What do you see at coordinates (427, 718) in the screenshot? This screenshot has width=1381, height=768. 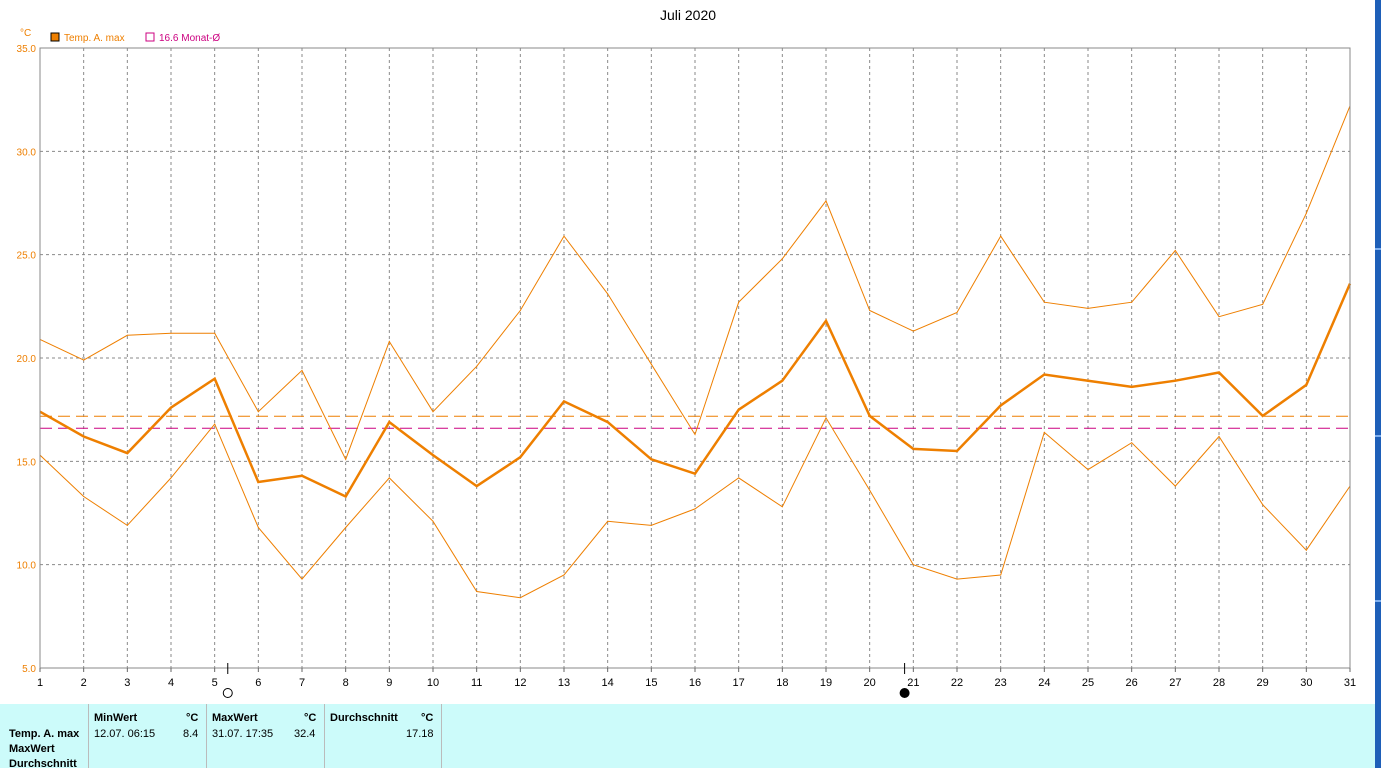 I see `average-unit: °C` at bounding box center [427, 718].